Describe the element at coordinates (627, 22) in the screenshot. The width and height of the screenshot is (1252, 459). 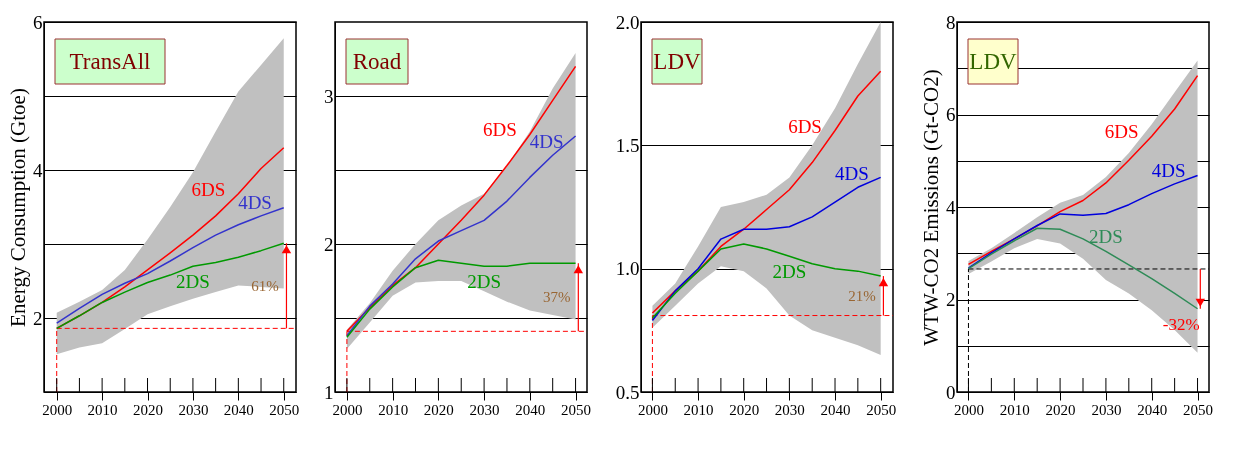
I see `y-tick-label: 2.0` at that location.